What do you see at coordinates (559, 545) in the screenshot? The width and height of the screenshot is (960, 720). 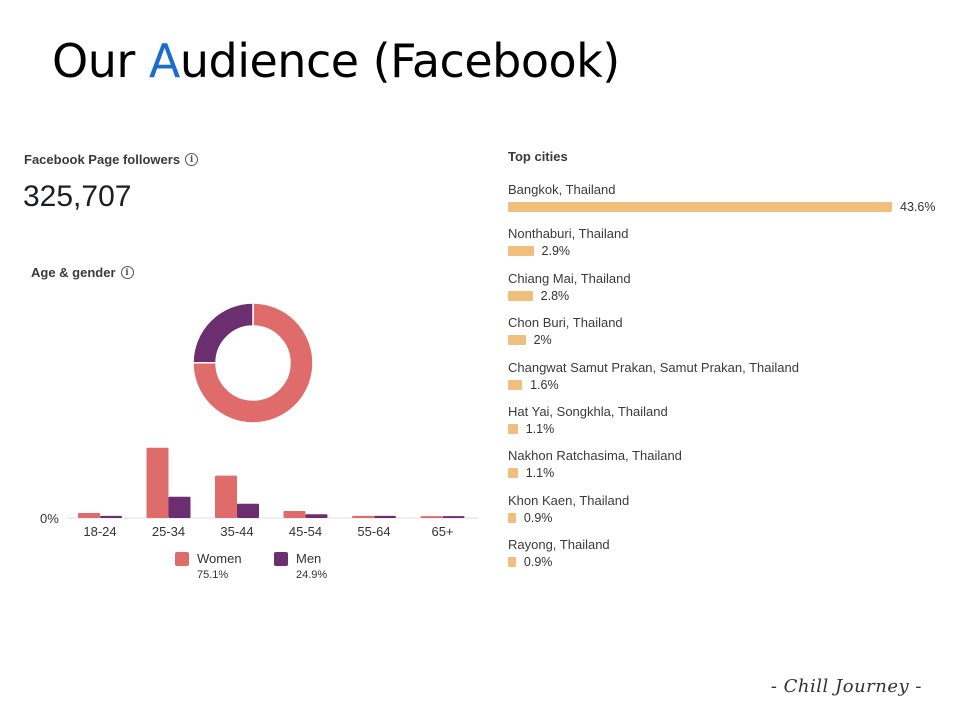 I see `city-name: Rayong, Thailand` at bounding box center [559, 545].